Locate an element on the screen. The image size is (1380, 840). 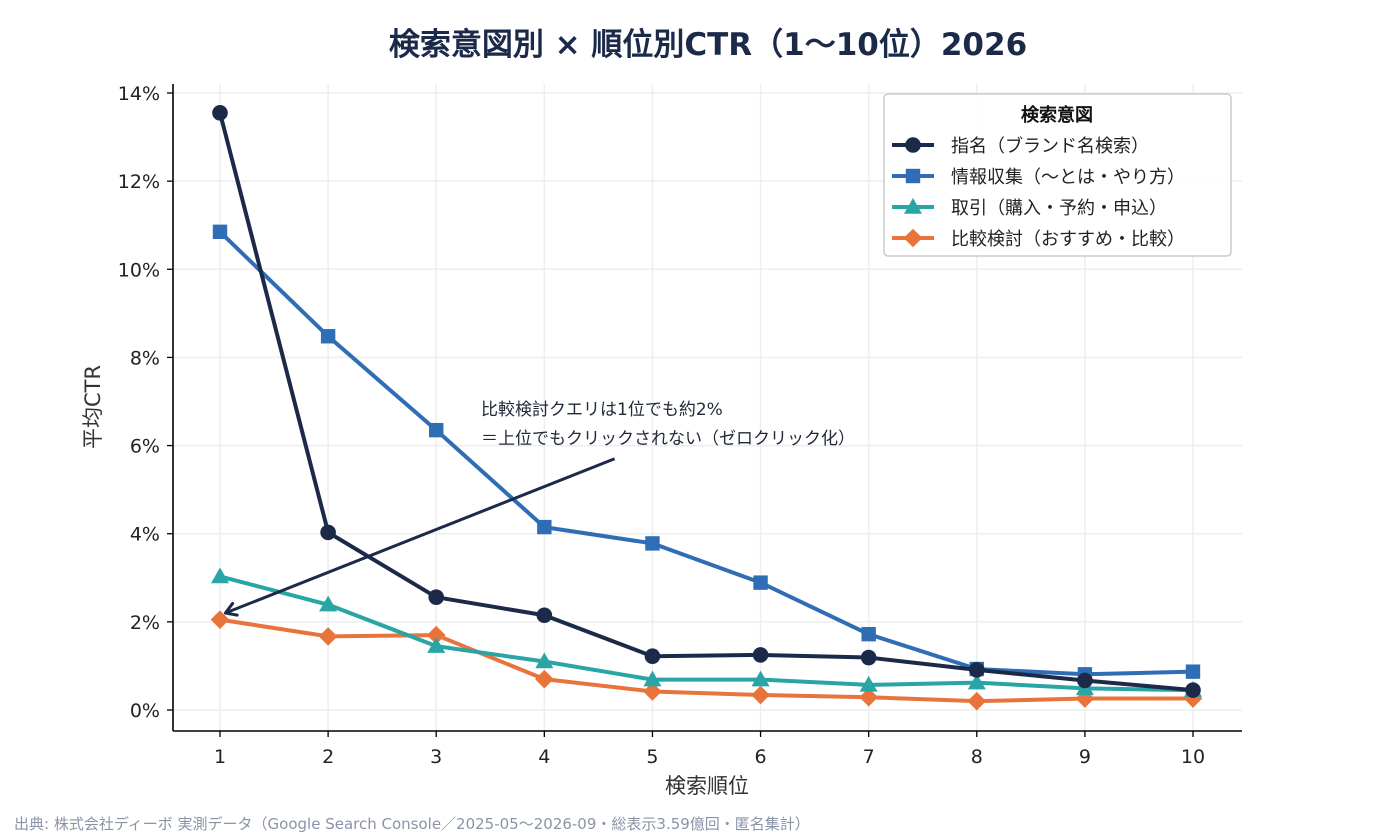
annotation-arrowhead is located at coordinates (231, 609).